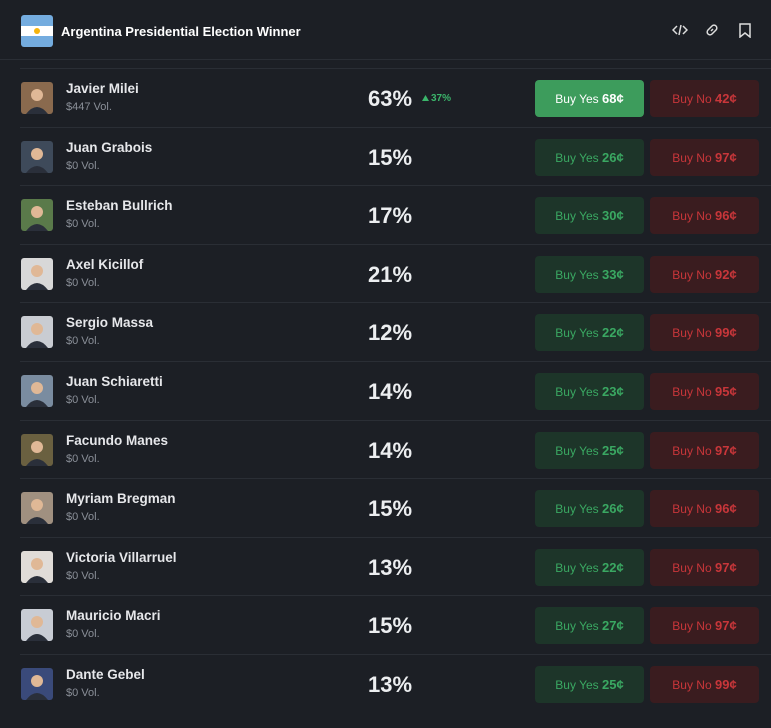 The height and width of the screenshot is (728, 771). What do you see at coordinates (613, 626) in the screenshot?
I see `yes-price: 27¢` at bounding box center [613, 626].